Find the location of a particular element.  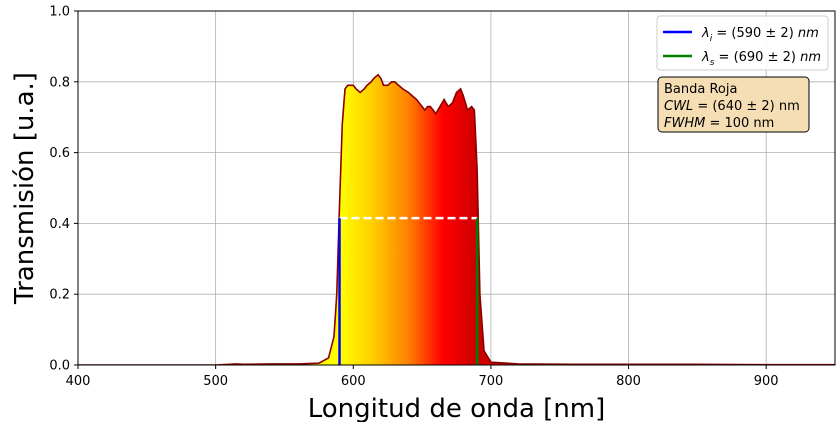

y-axis-title: Transmisión [u.a.] is located at coordinates (25, 188).